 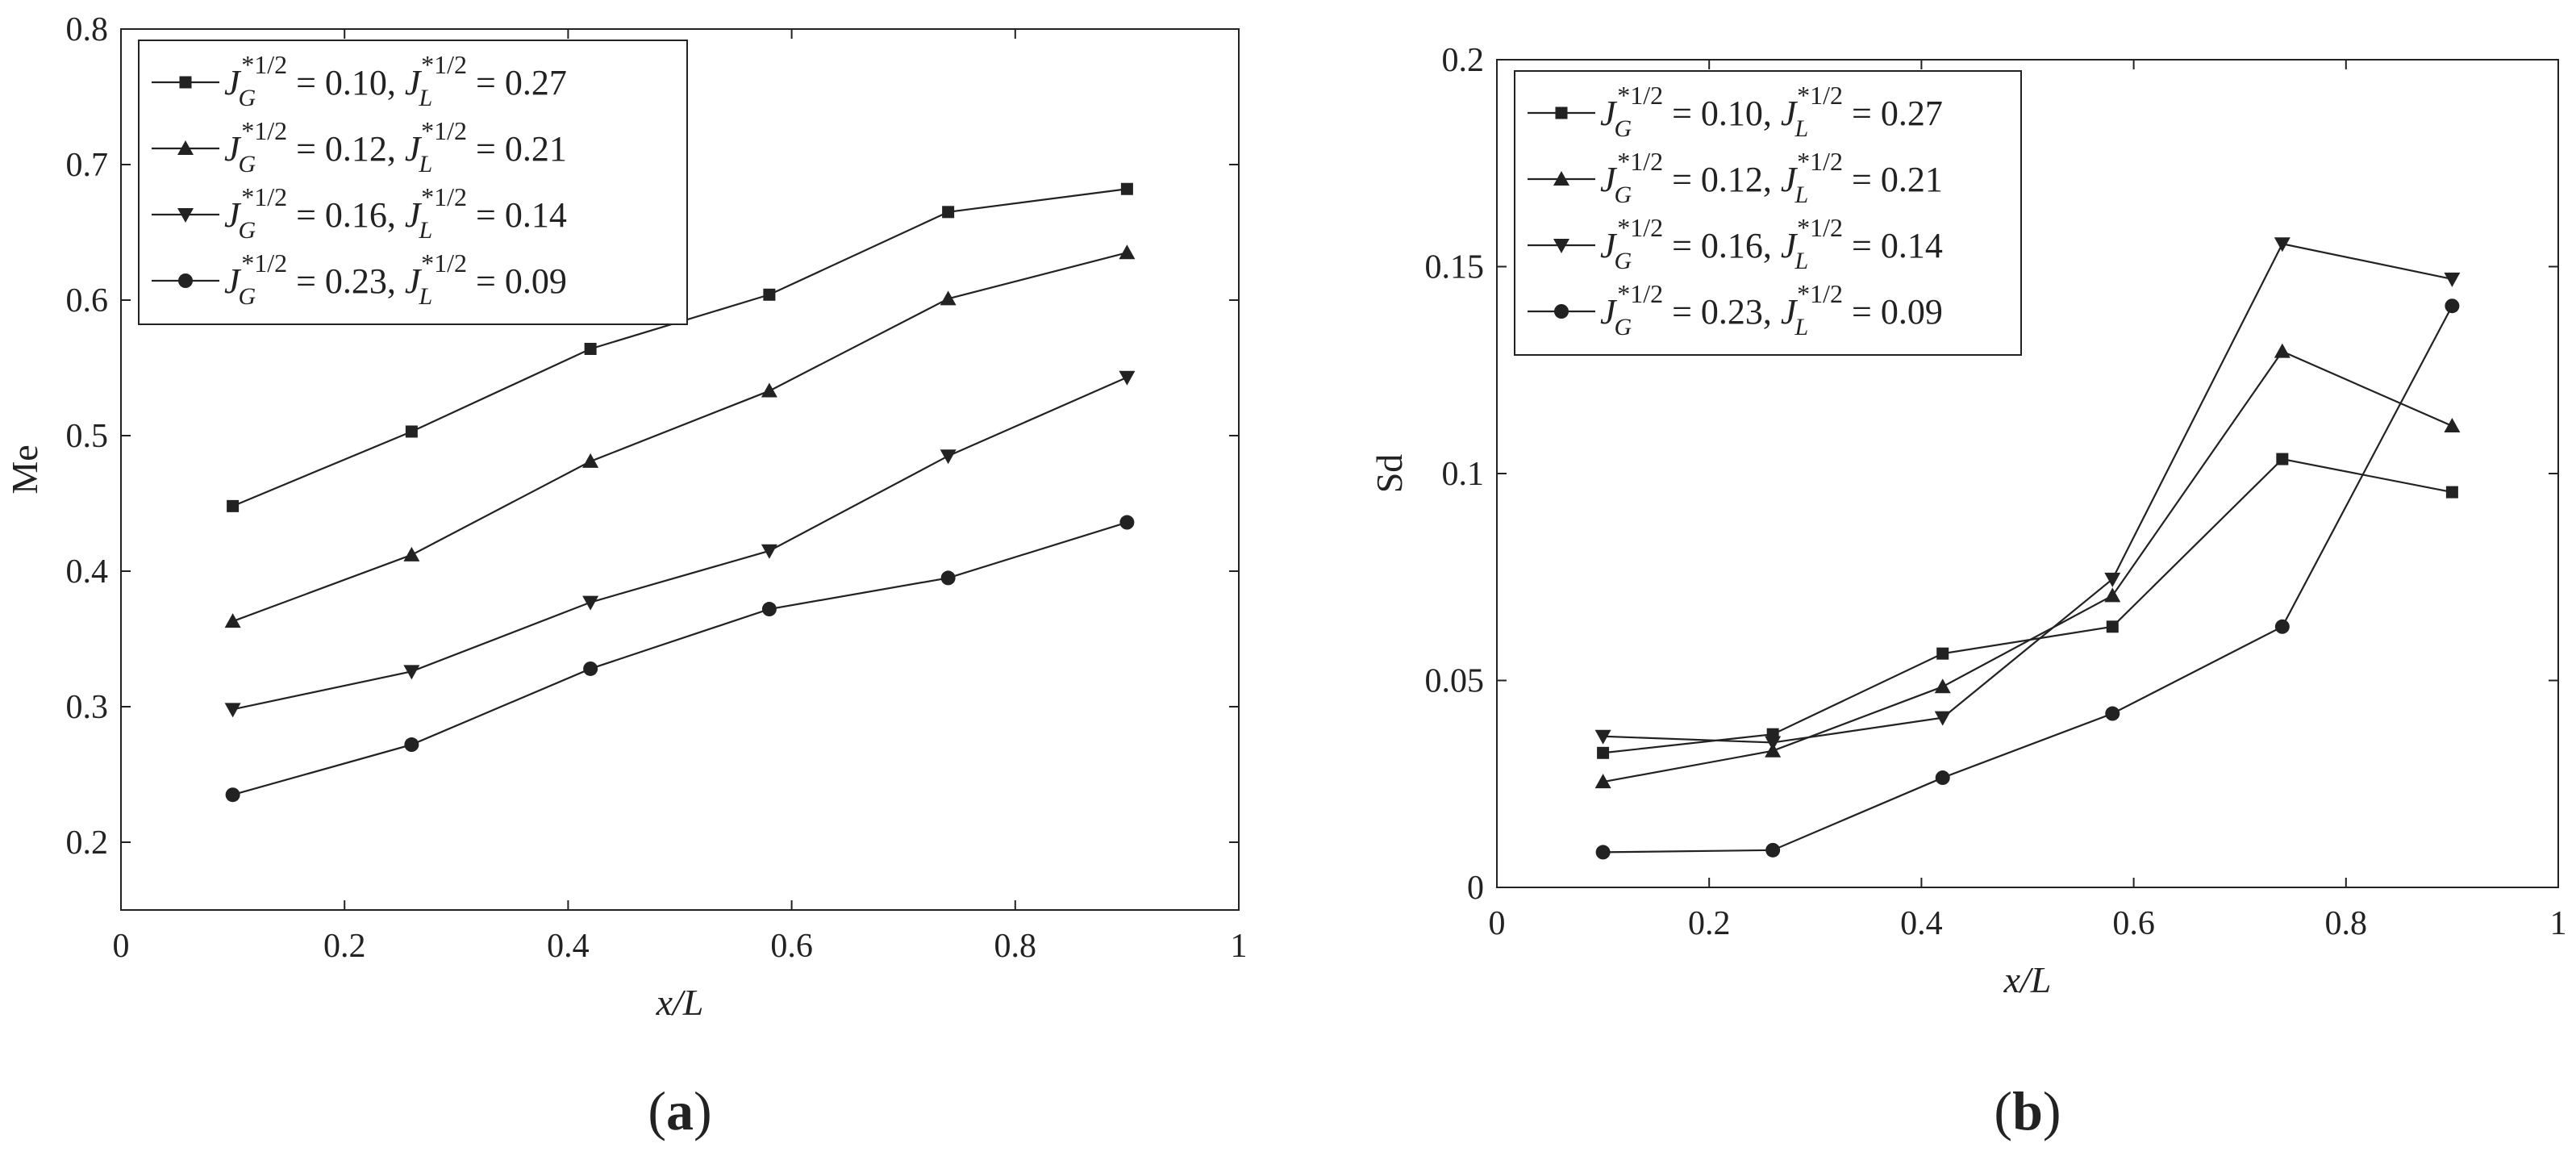 I want to click on series-circle, so click(x=680, y=659).